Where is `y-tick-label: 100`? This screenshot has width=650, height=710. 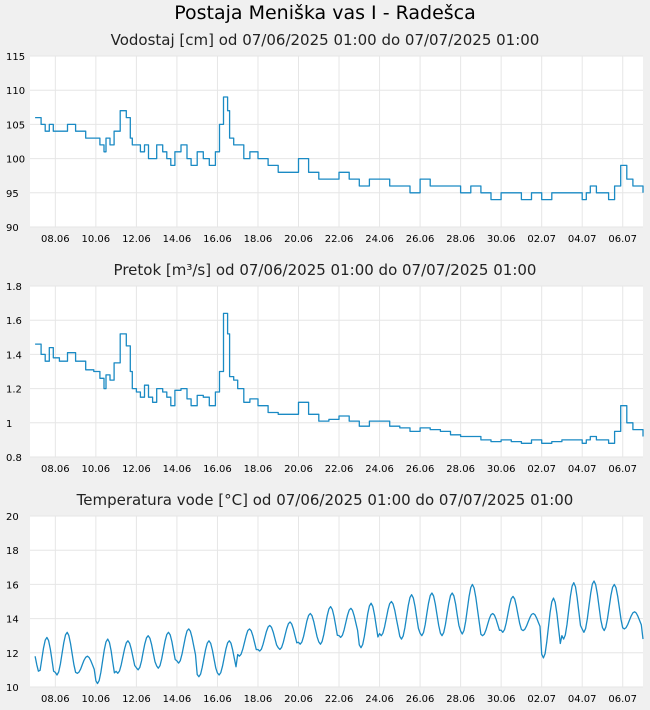
y-tick-label: 100 is located at coordinates (15, 160).